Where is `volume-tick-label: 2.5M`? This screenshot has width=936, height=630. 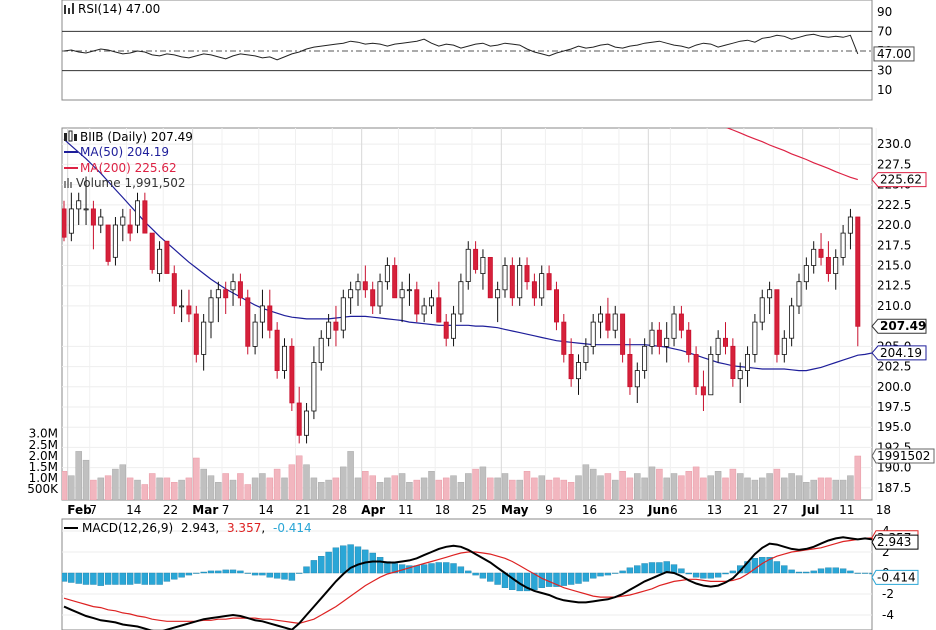
volume-tick-label: 2.5M is located at coordinates (43, 445).